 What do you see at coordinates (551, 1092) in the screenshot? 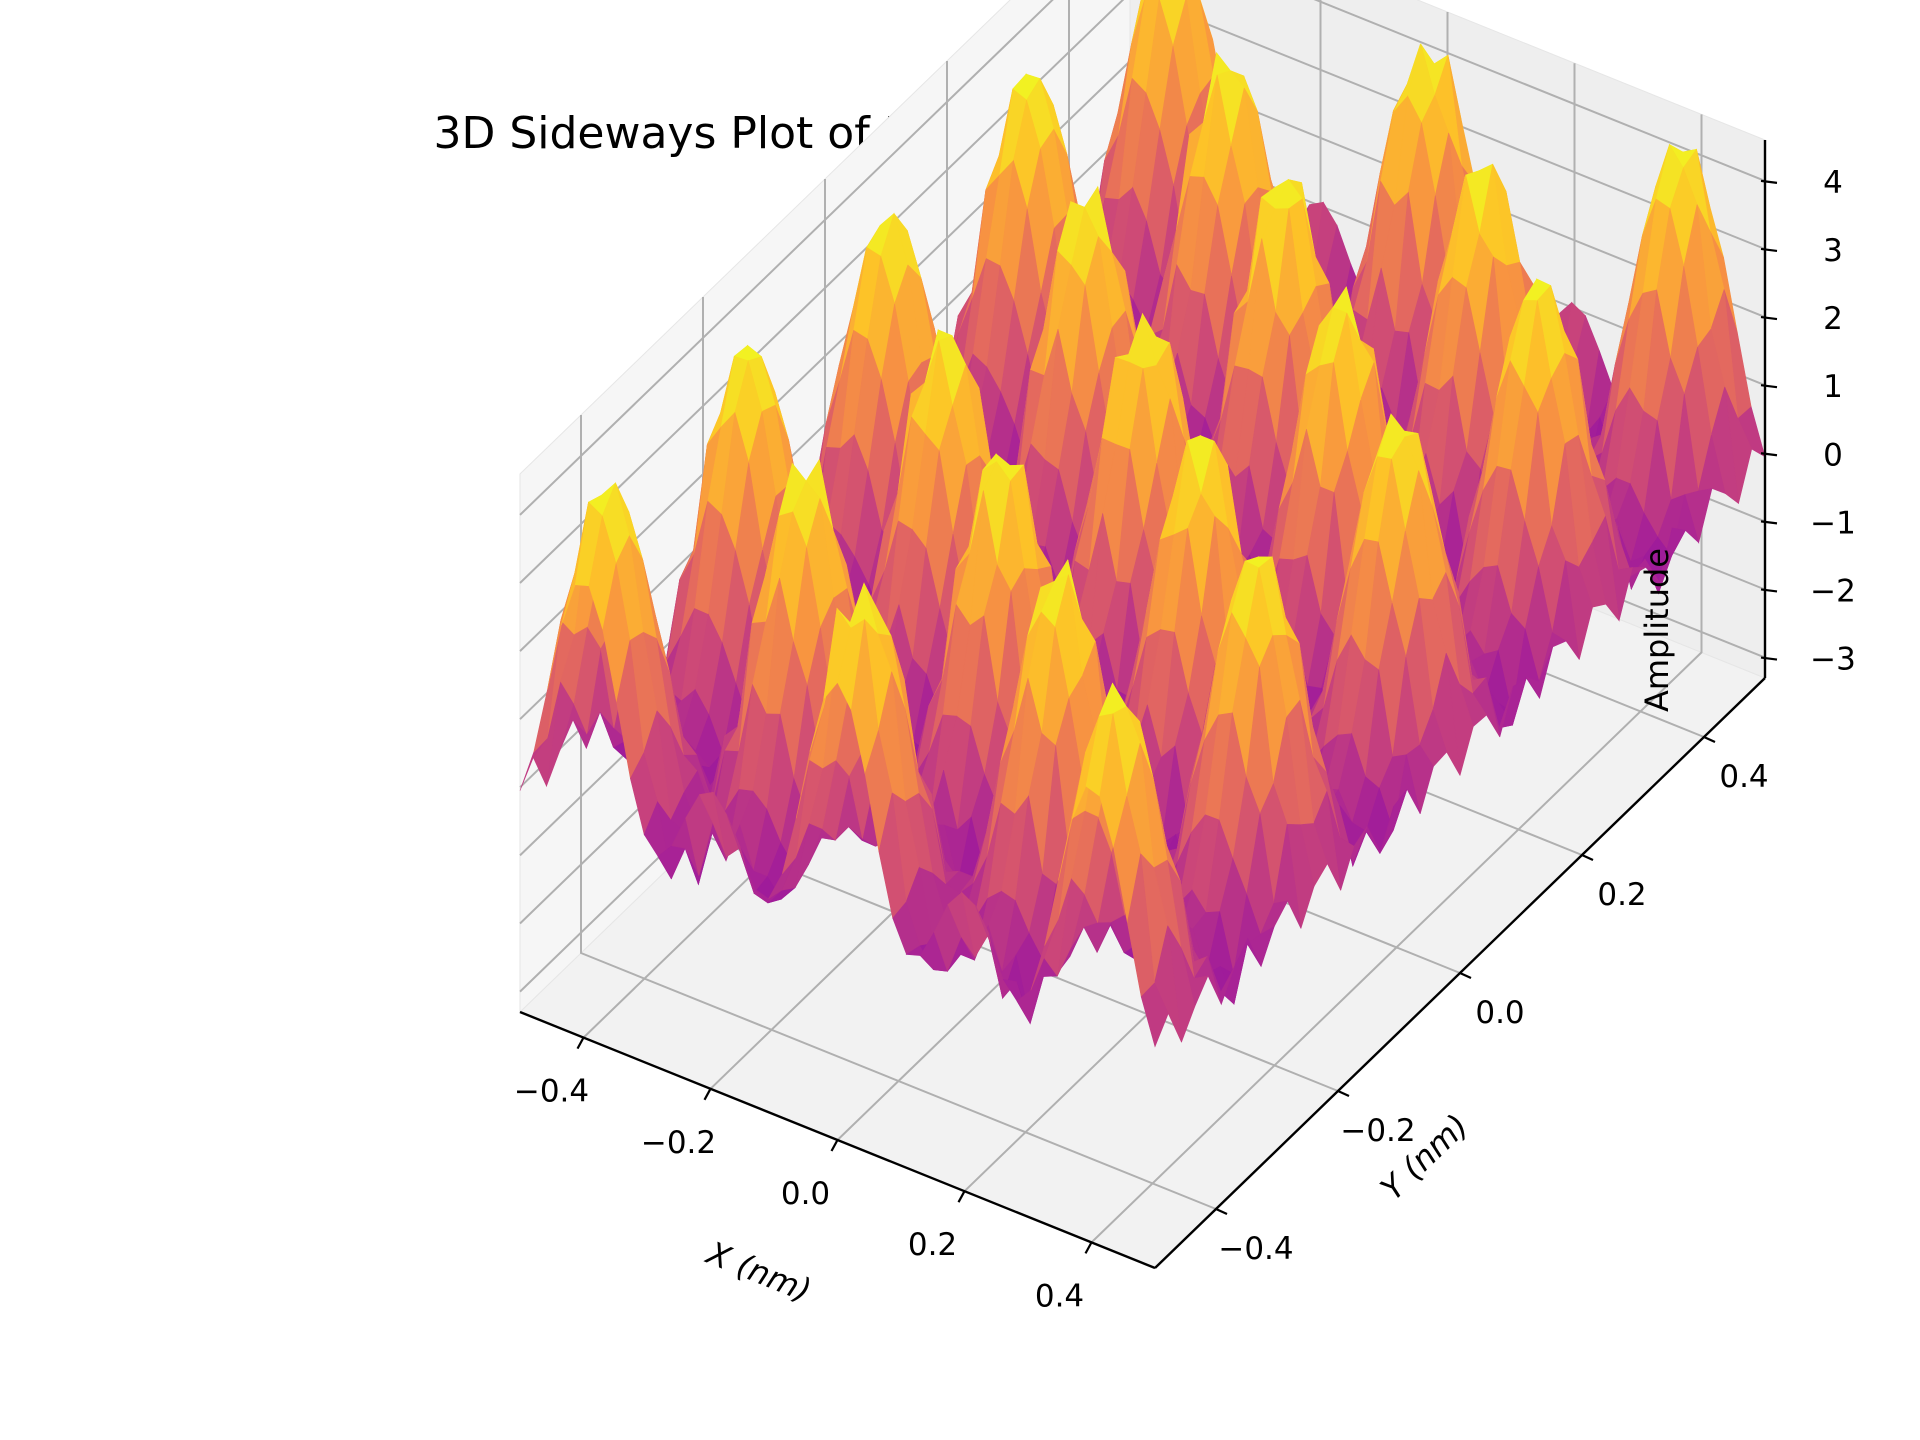
I see `x-tick-label: −0.4` at bounding box center [551, 1092].